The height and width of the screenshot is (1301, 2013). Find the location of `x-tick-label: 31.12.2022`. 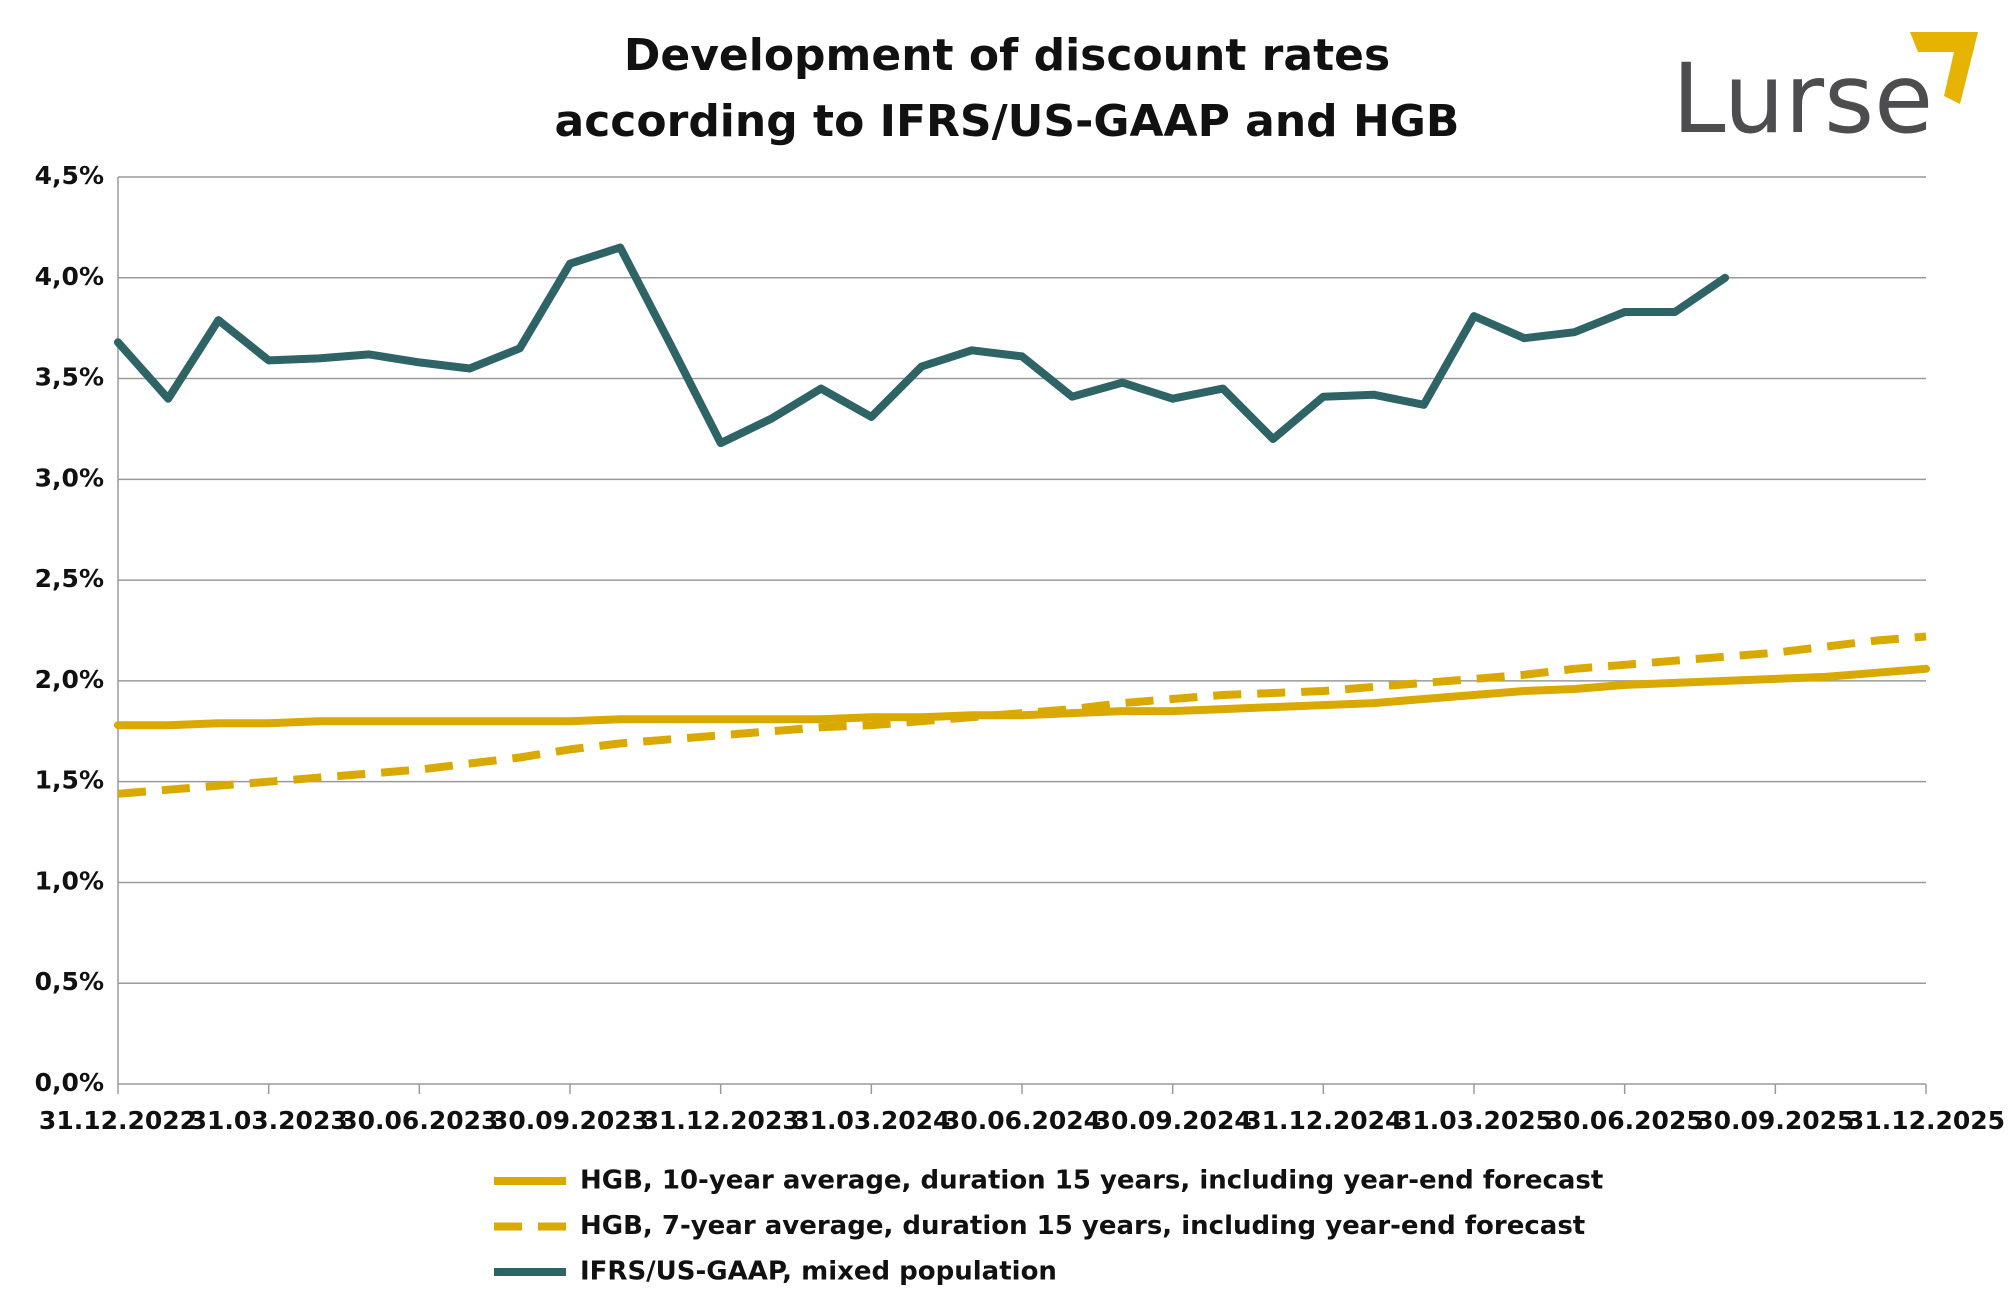

x-tick-label: 31.12.2022 is located at coordinates (118, 1120).